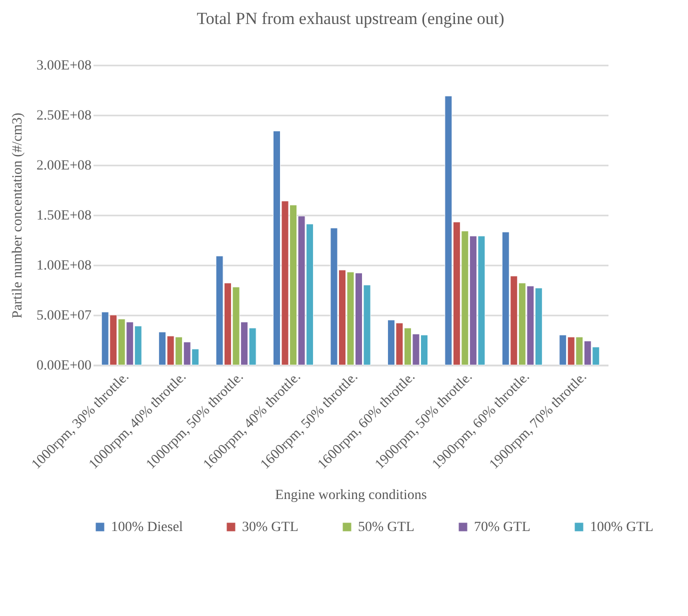 The width and height of the screenshot is (688, 616). What do you see at coordinates (64, 266) in the screenshot?
I see `y-tick-label: 1.00E+08` at bounding box center [64, 266].